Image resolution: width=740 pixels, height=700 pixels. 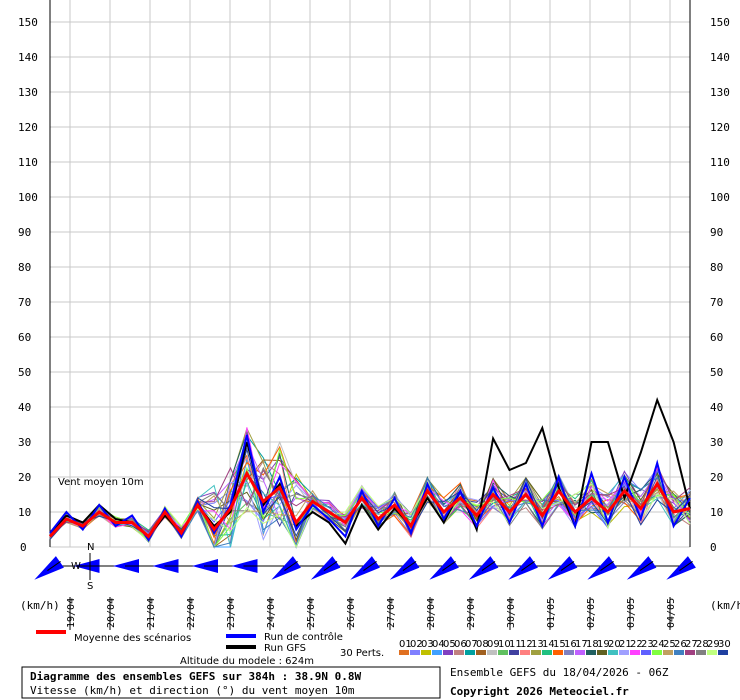 What do you see at coordinates (24, 407) in the screenshot?
I see `y-tick-left: 40` at bounding box center [24, 407].